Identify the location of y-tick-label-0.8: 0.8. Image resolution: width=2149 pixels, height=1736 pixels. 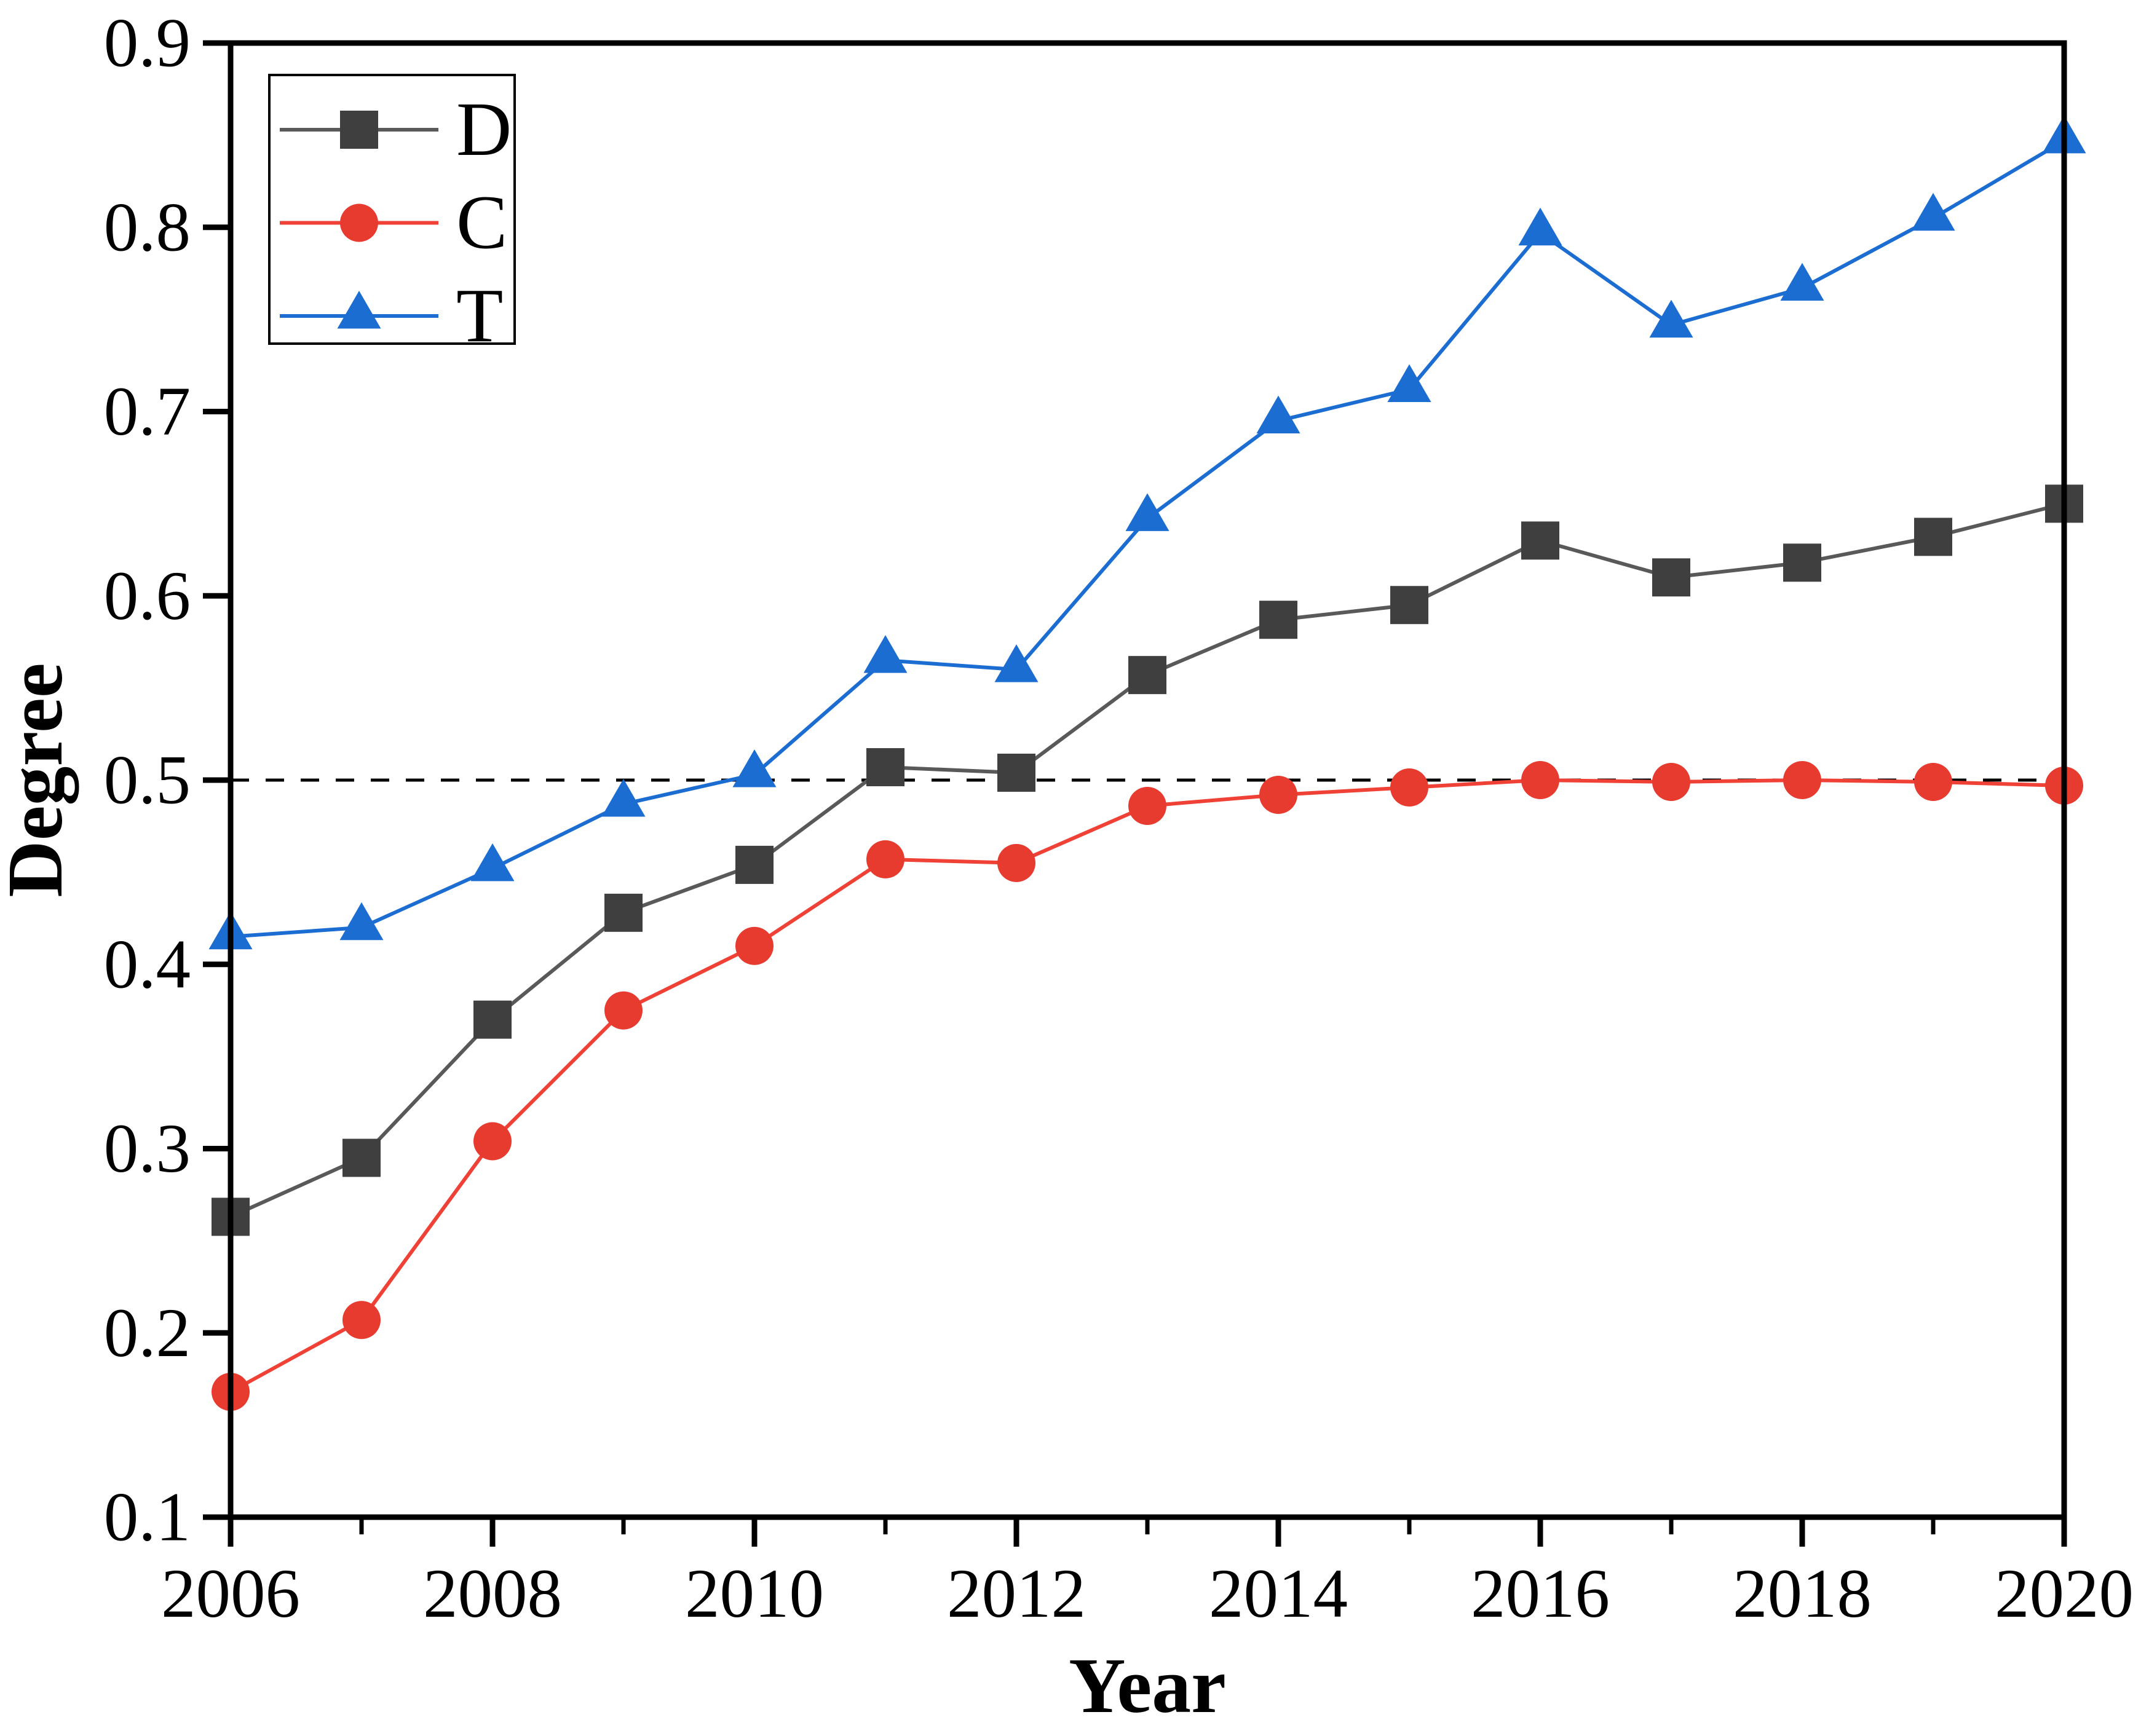
(147, 227).